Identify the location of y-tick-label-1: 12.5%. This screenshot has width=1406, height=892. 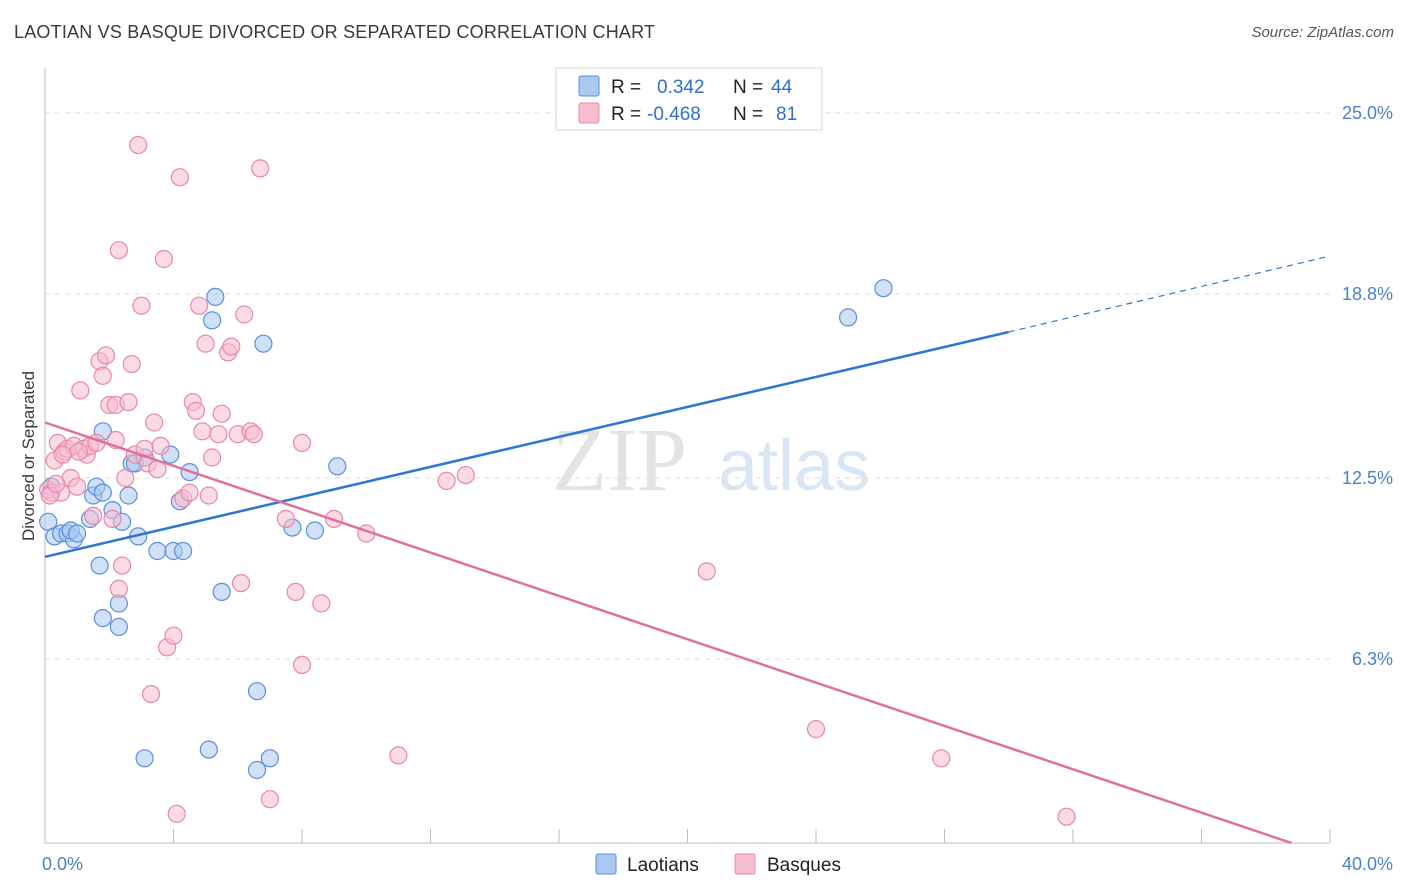
(1367, 478).